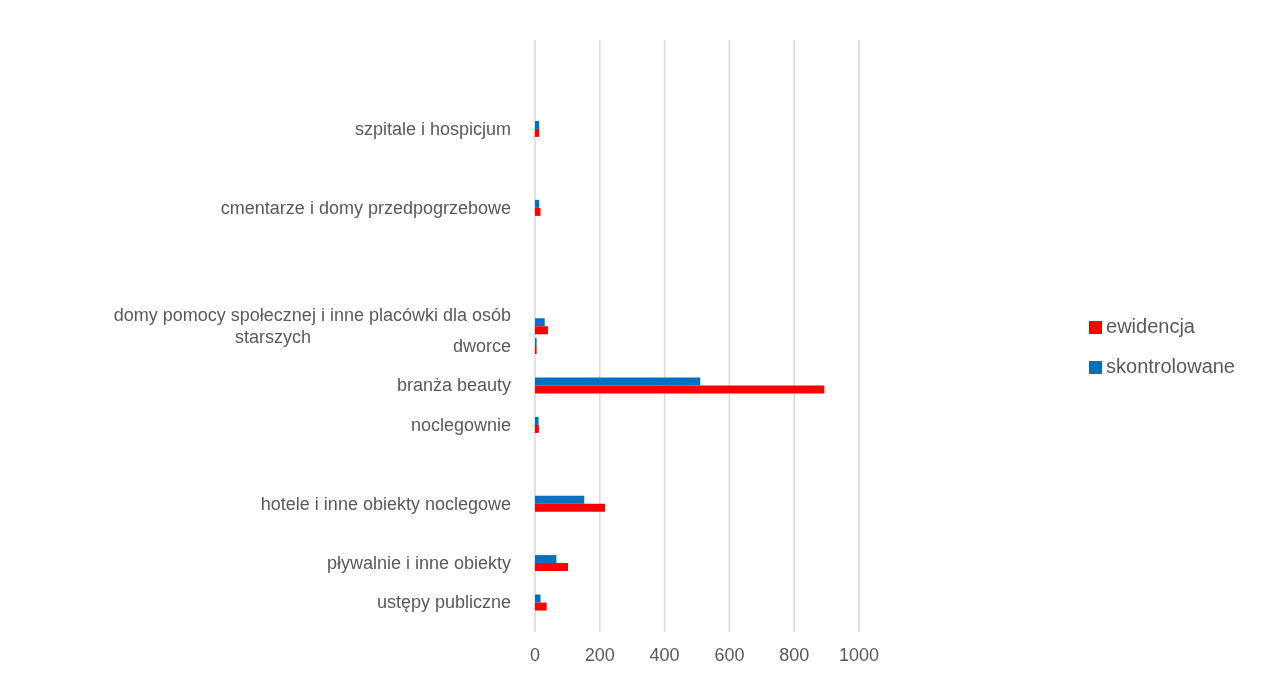 The image size is (1263, 691). I want to click on x-tick-label: 200, so click(599, 654).